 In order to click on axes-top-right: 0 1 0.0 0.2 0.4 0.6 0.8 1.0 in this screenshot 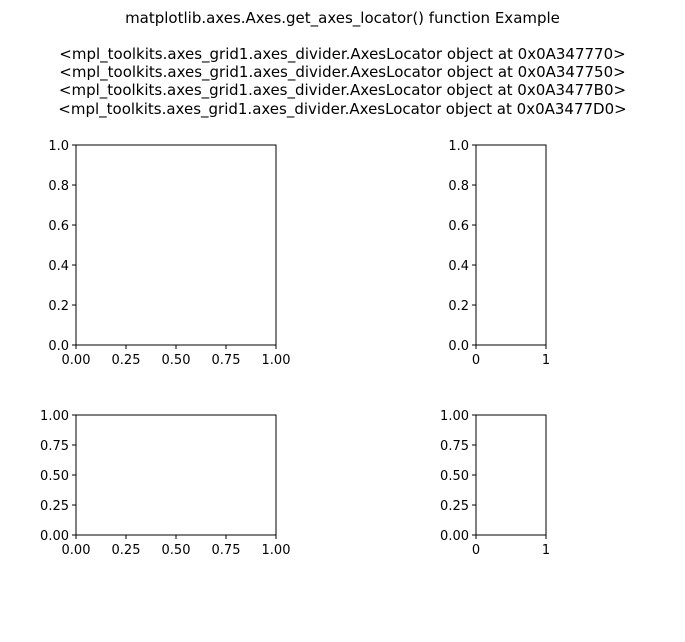, I will do `click(499, 253)`.